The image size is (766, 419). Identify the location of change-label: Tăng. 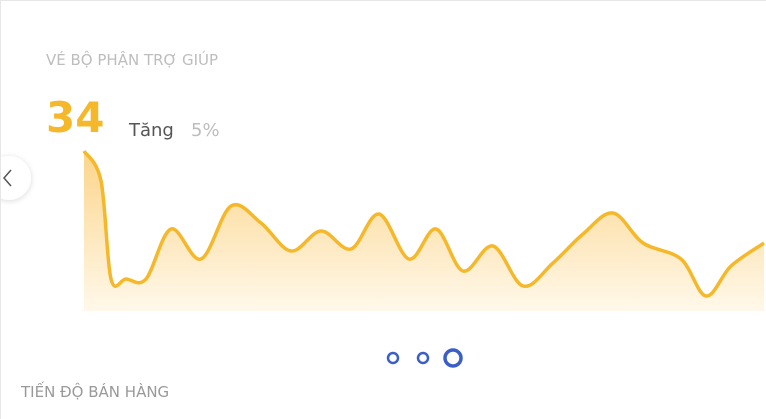
(151, 130).